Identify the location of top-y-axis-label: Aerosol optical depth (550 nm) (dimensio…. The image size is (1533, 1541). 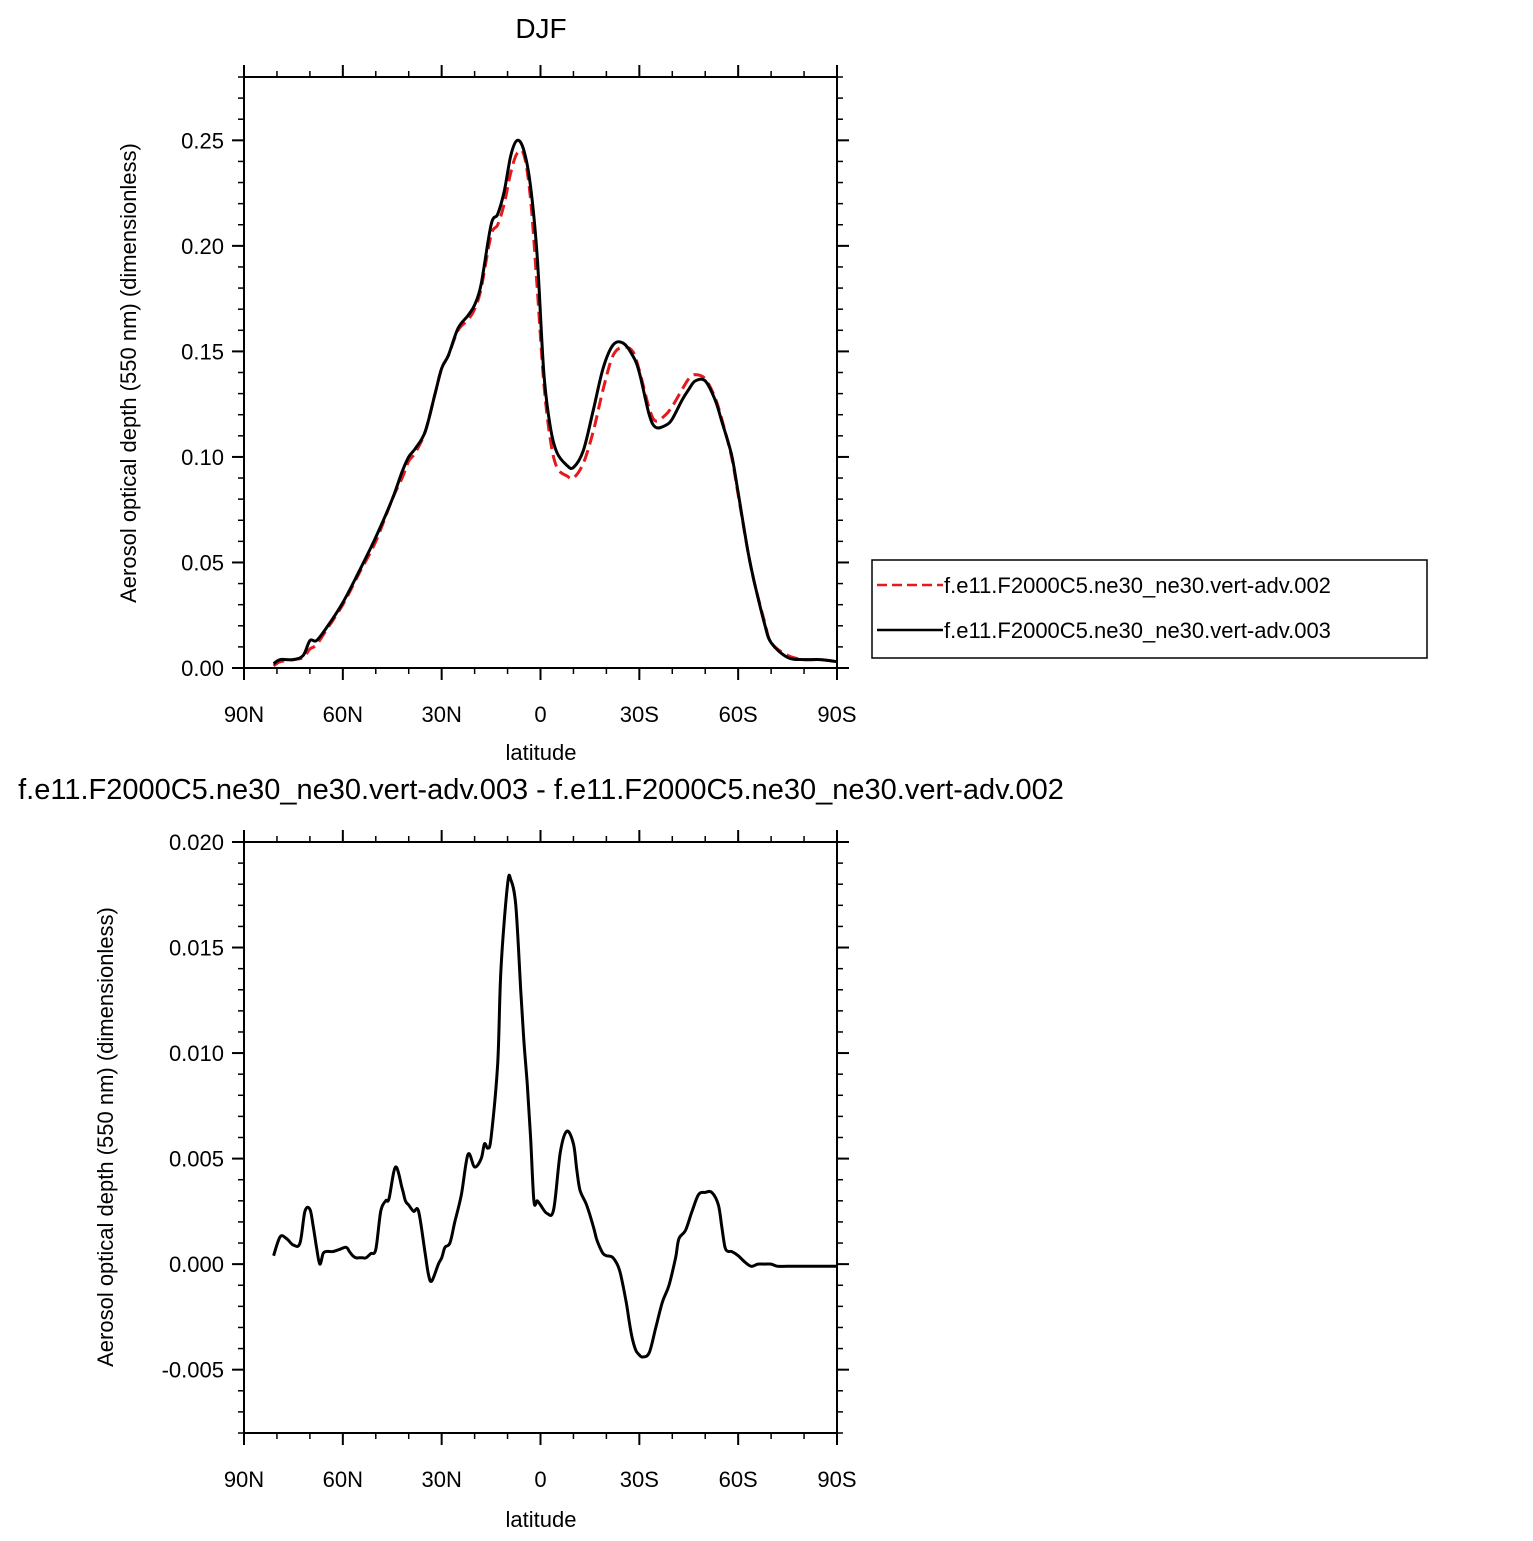
(128, 373).